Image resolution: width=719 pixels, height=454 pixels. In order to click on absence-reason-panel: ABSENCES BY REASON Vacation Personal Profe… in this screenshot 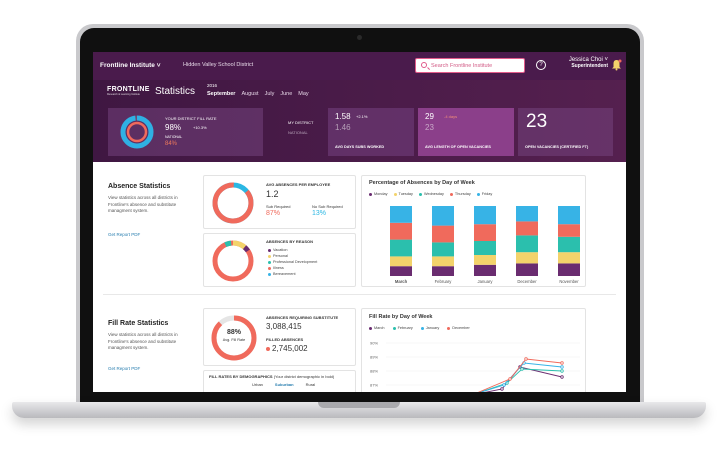, I will do `click(279, 260)`.